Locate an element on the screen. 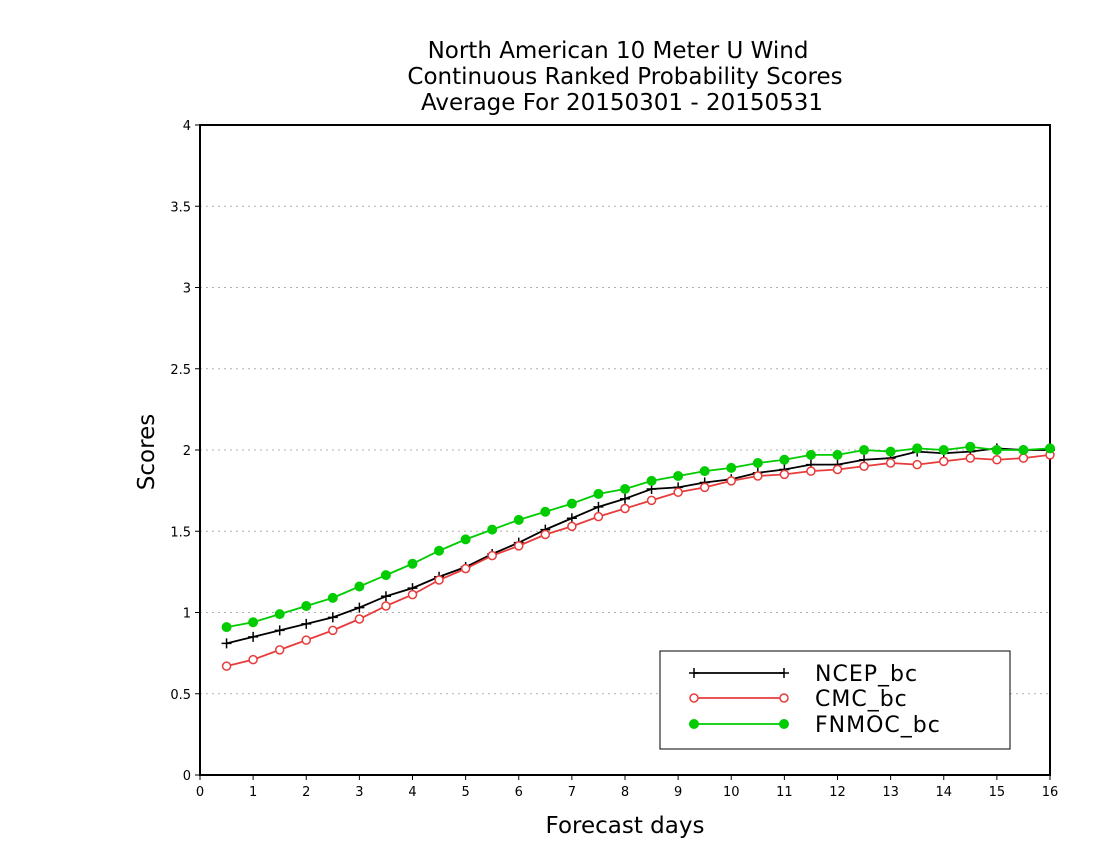 The height and width of the screenshot is (850, 1100). x-tick-label: 10 is located at coordinates (731, 792).